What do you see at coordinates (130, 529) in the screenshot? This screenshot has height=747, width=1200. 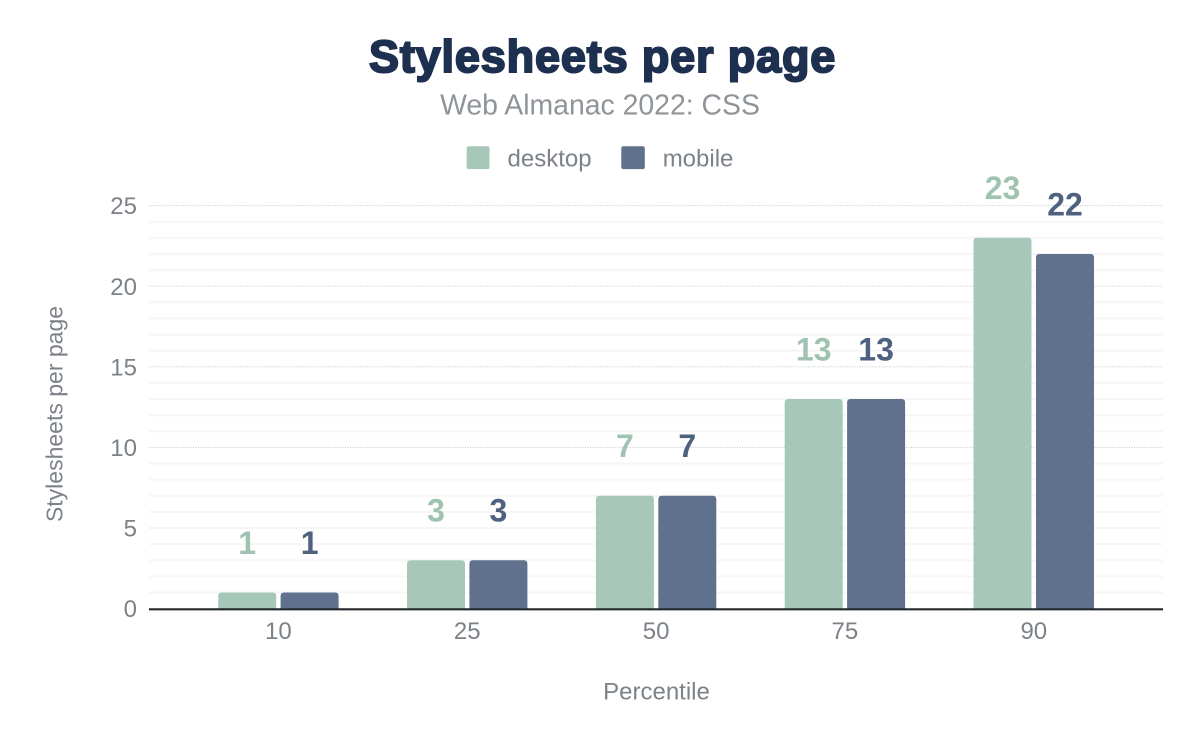 I see `svg-text: 5` at bounding box center [130, 529].